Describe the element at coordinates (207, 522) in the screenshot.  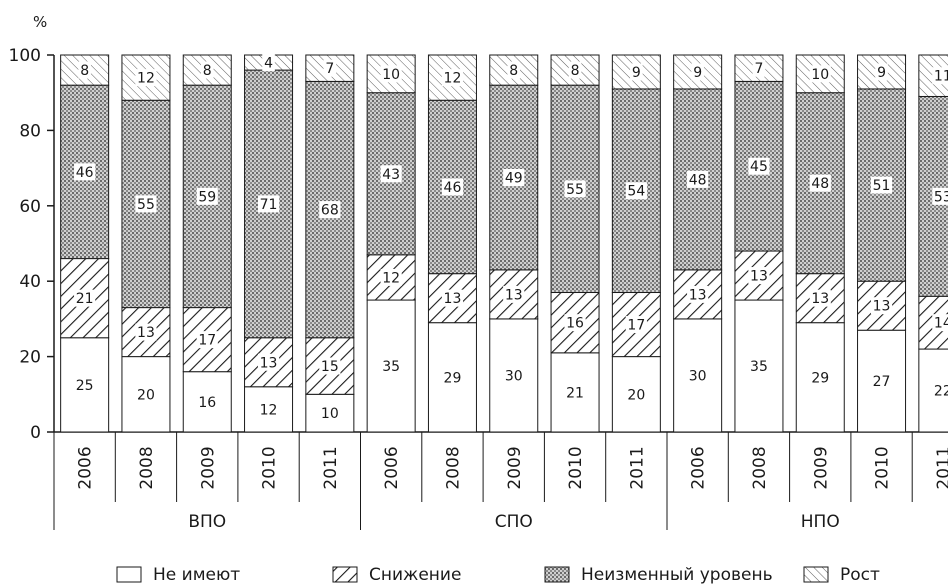
I see `group-label: ВПО` at that location.